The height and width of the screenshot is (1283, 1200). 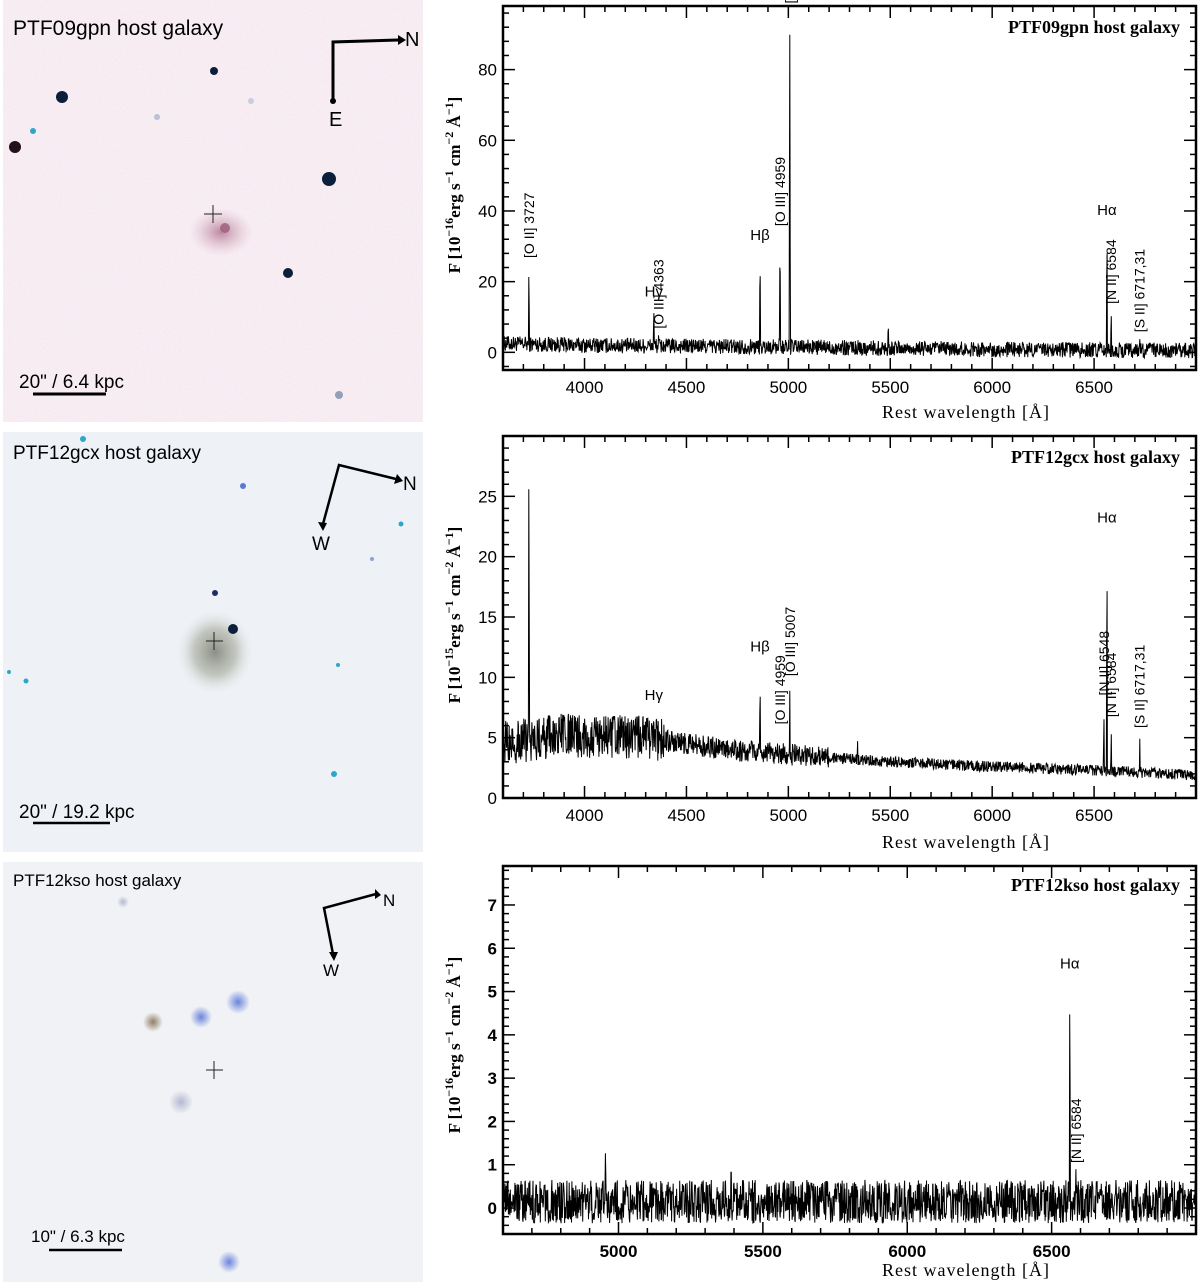 I want to click on galaxy-image-panel-2: N W PTF12gcx host galaxy 20" / 19.2 kpc, so click(x=213, y=642).